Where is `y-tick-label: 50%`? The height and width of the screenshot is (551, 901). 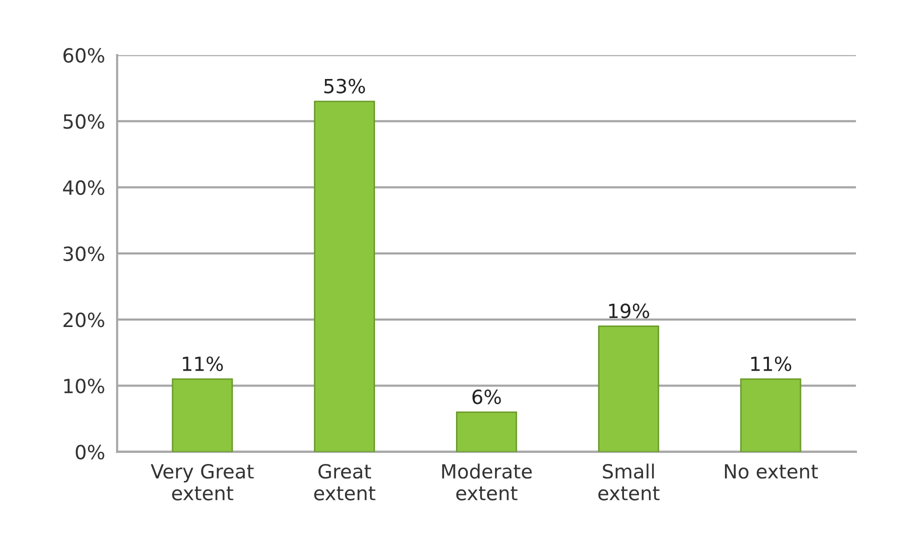 y-tick-label: 50% is located at coordinates (84, 121).